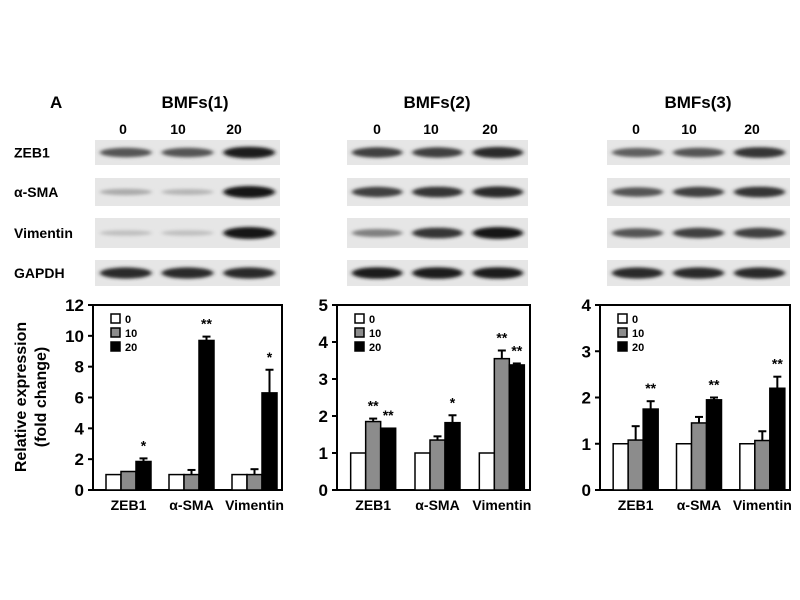 The image size is (800, 600). Describe the element at coordinates (74, 336) in the screenshot. I see `y-tick-label: 10` at that location.